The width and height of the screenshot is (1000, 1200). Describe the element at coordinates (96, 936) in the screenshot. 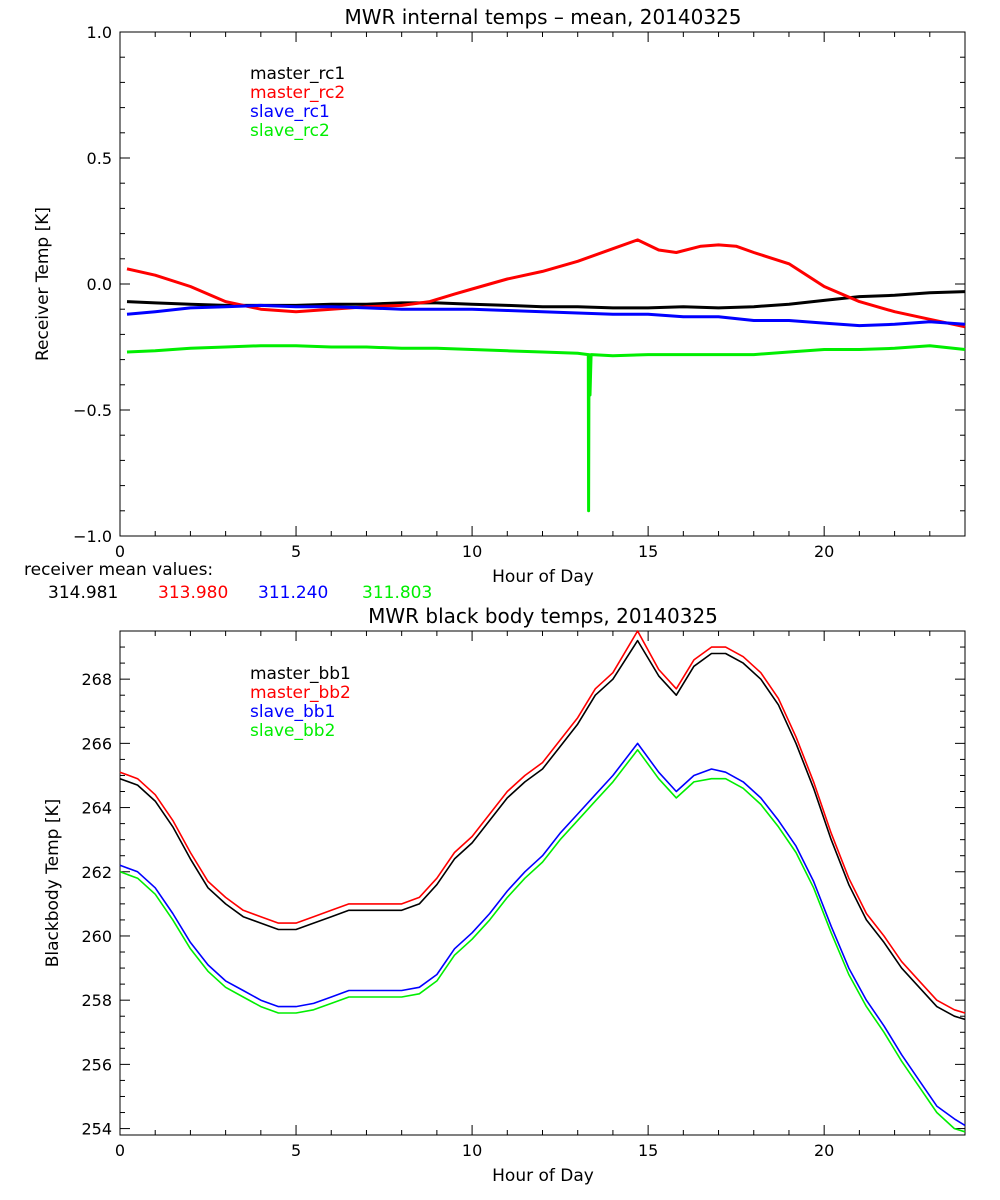

I see `y-tick-label: 260` at that location.